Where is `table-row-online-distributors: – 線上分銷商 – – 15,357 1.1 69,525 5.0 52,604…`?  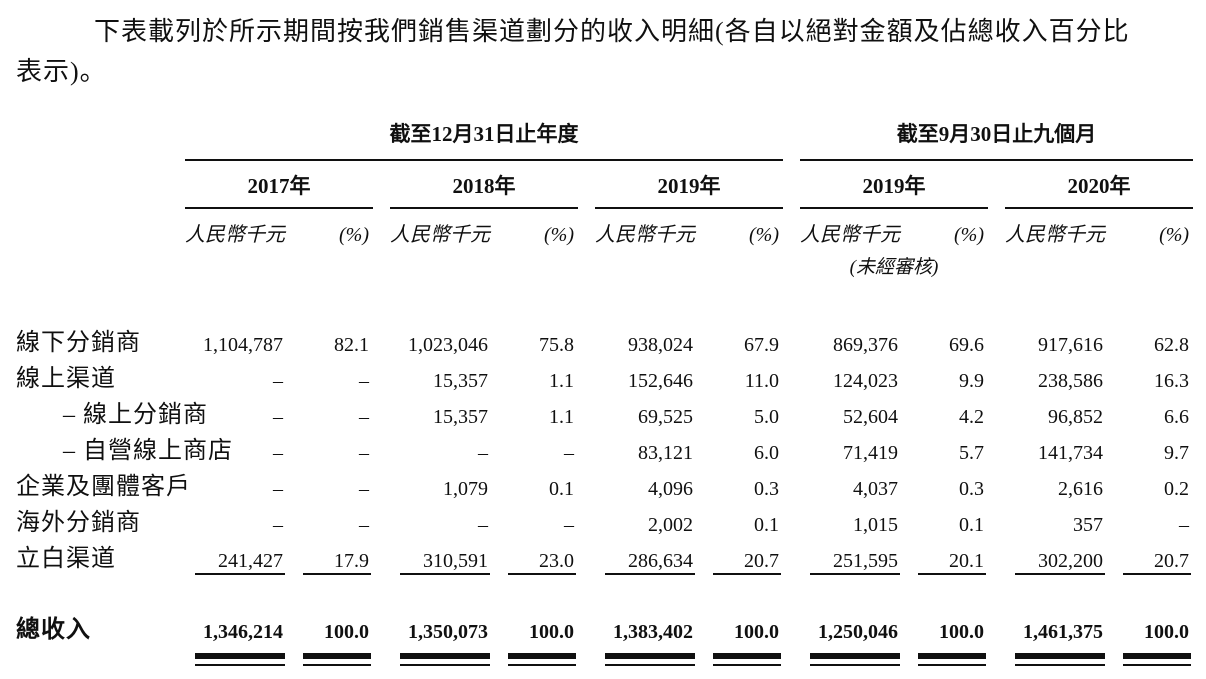 table-row-online-distributors: – 線上分銷商 – – 15,357 1.1 69,525 5.0 52,604… is located at coordinates (604, 411).